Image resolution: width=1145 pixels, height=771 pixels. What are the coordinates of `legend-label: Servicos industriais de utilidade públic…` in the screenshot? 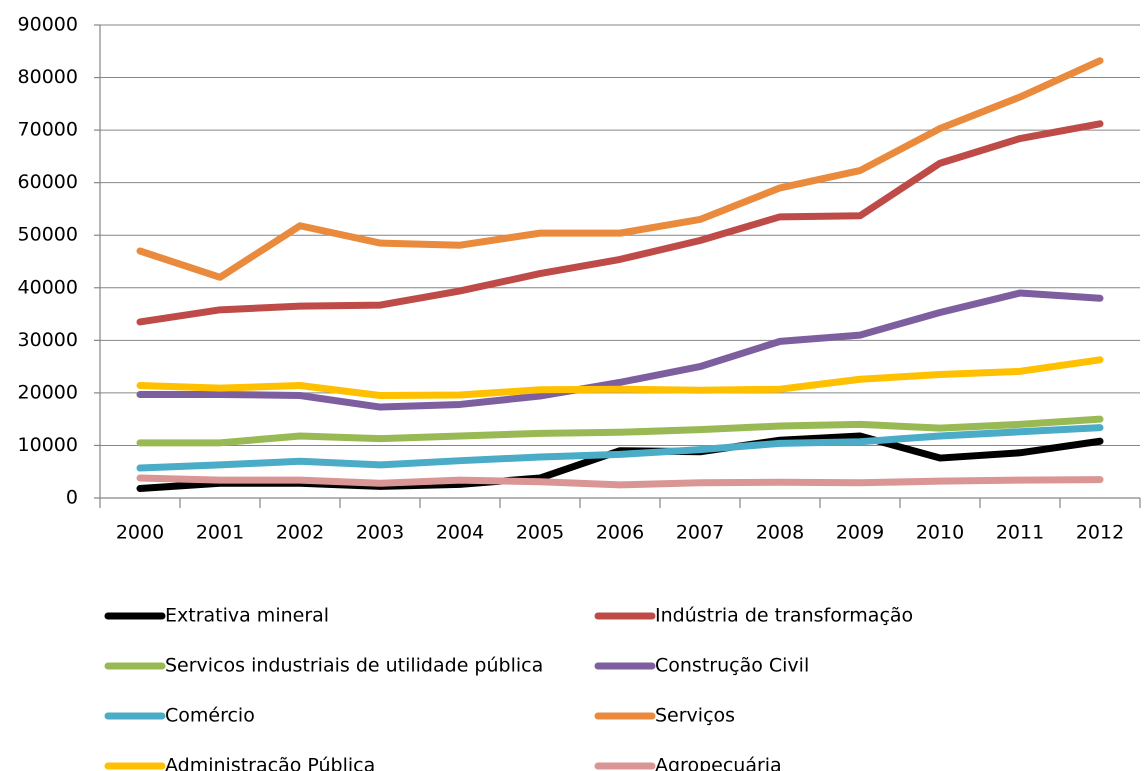 It's located at (354, 666).